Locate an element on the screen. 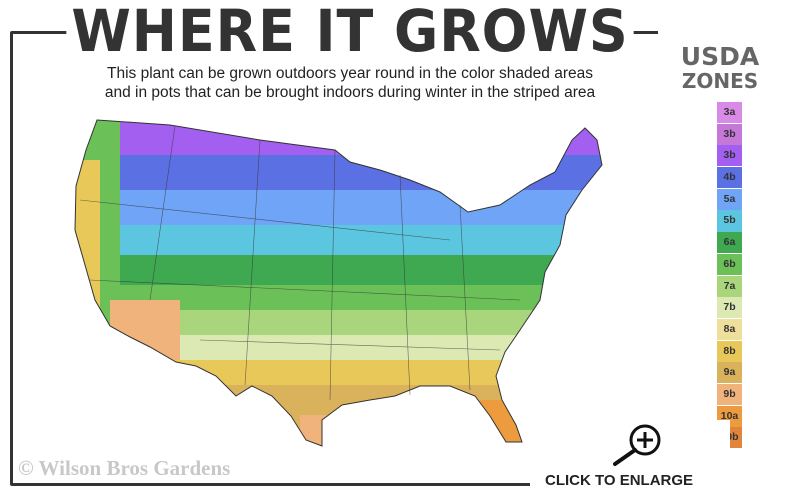 This screenshot has height=500, width=800. zoom-in-icon is located at coordinates (635, 444).